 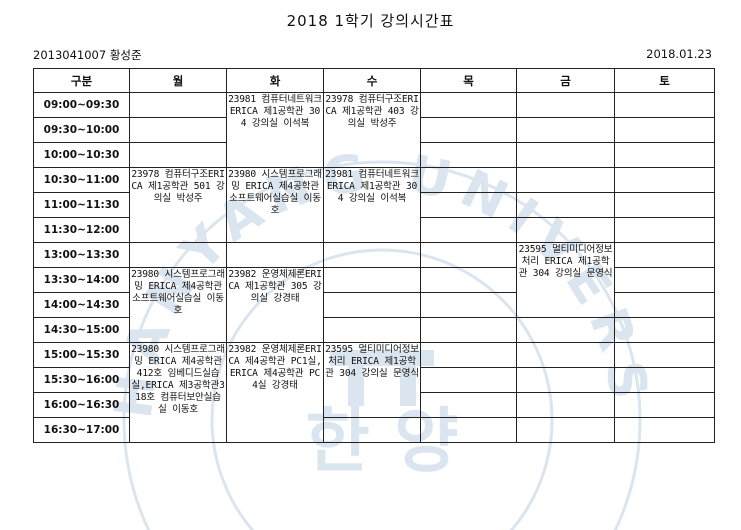 I want to click on table-row: 14:30~15:00, so click(x=374, y=330).